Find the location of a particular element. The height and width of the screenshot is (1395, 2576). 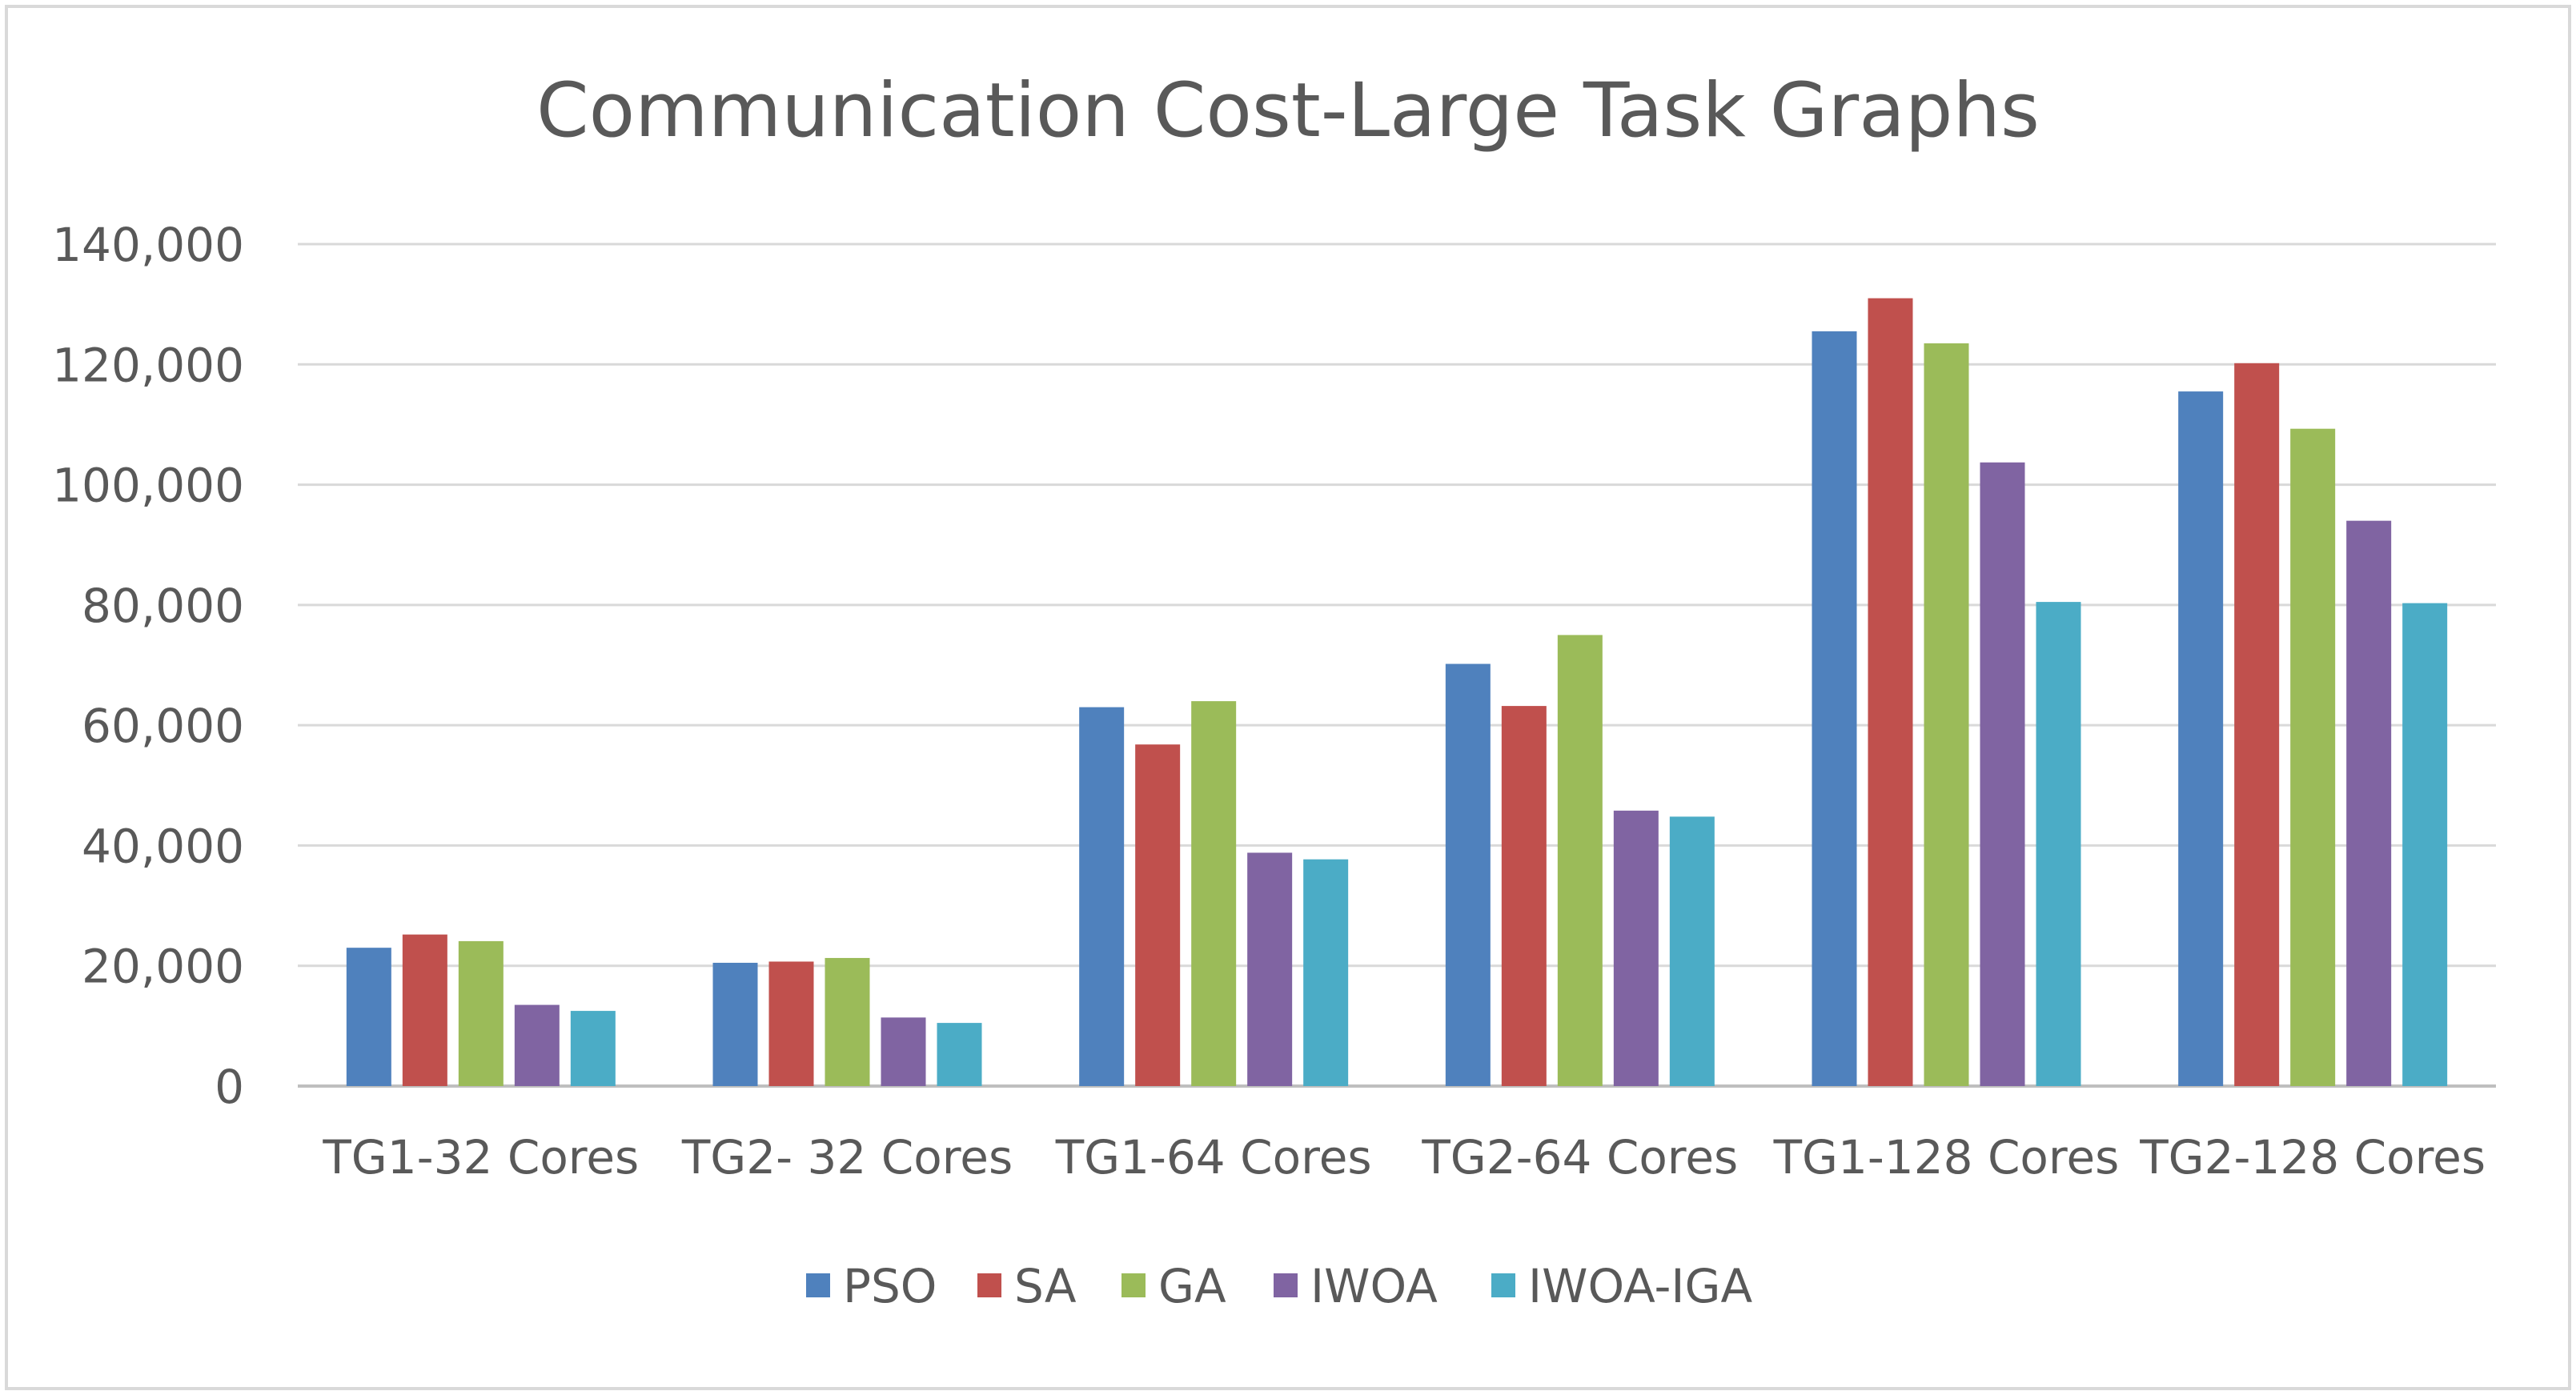

x-tick-label: TG2-128 Cores is located at coordinates (2312, 1157).